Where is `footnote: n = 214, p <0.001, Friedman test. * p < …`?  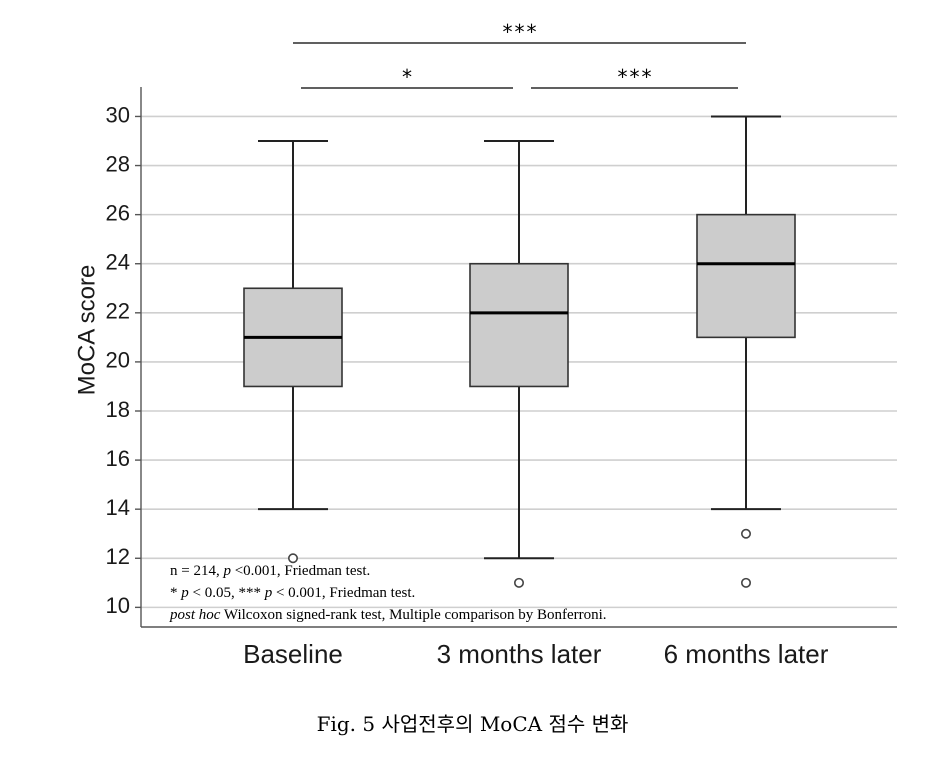 footnote: n = 214, p <0.001, Friedman test. * p < … is located at coordinates (388, 593).